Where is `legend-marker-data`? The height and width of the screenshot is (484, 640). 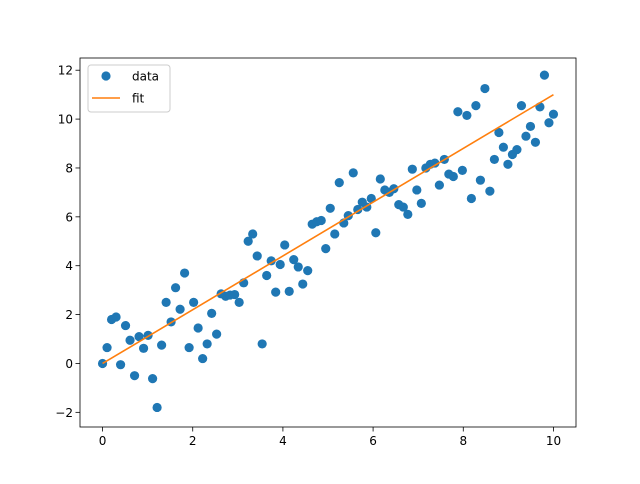
legend-marker-data is located at coordinates (106, 76).